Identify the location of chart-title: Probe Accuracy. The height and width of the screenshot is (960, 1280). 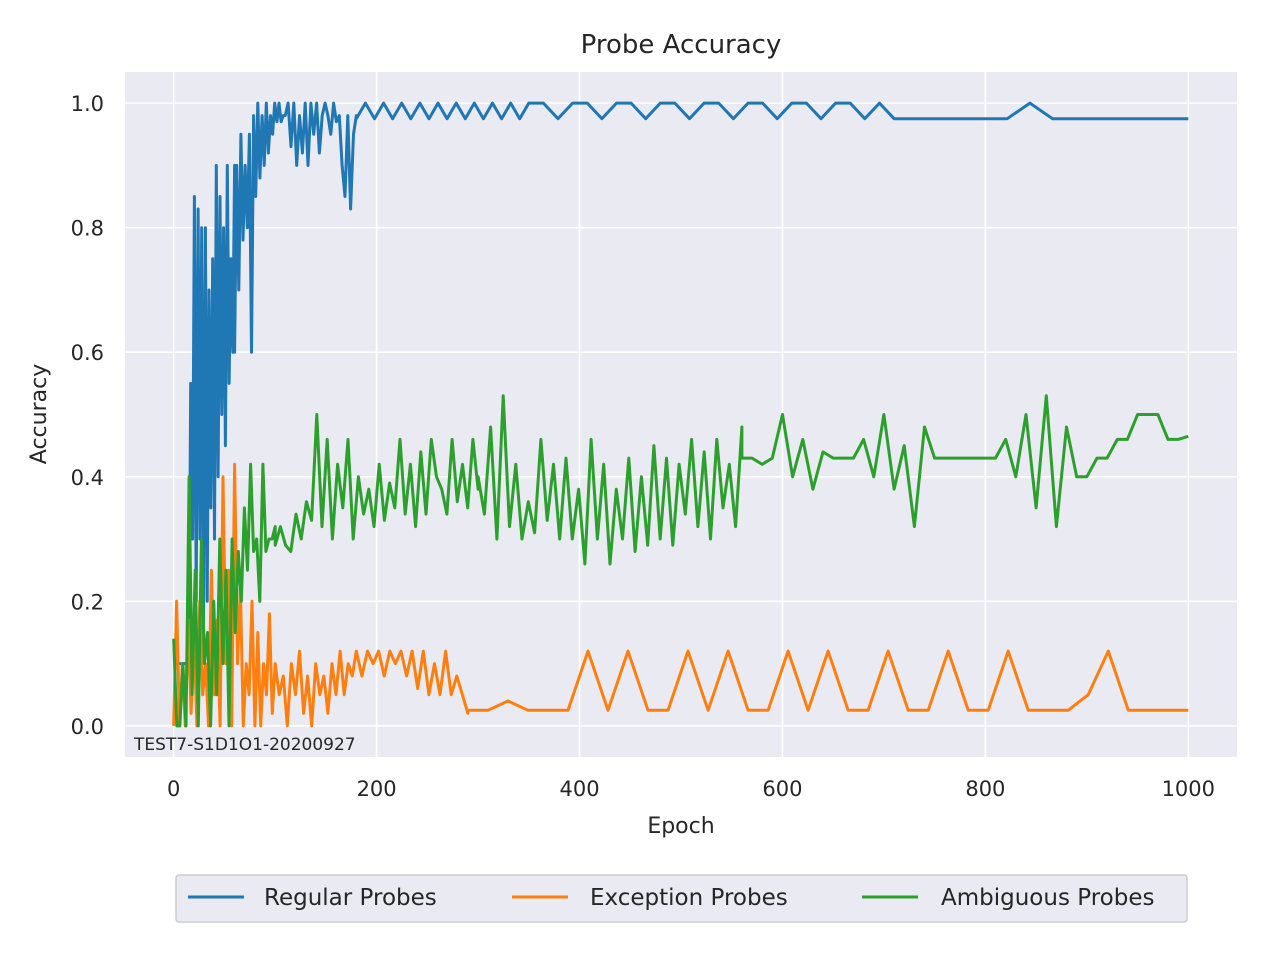
(681, 45).